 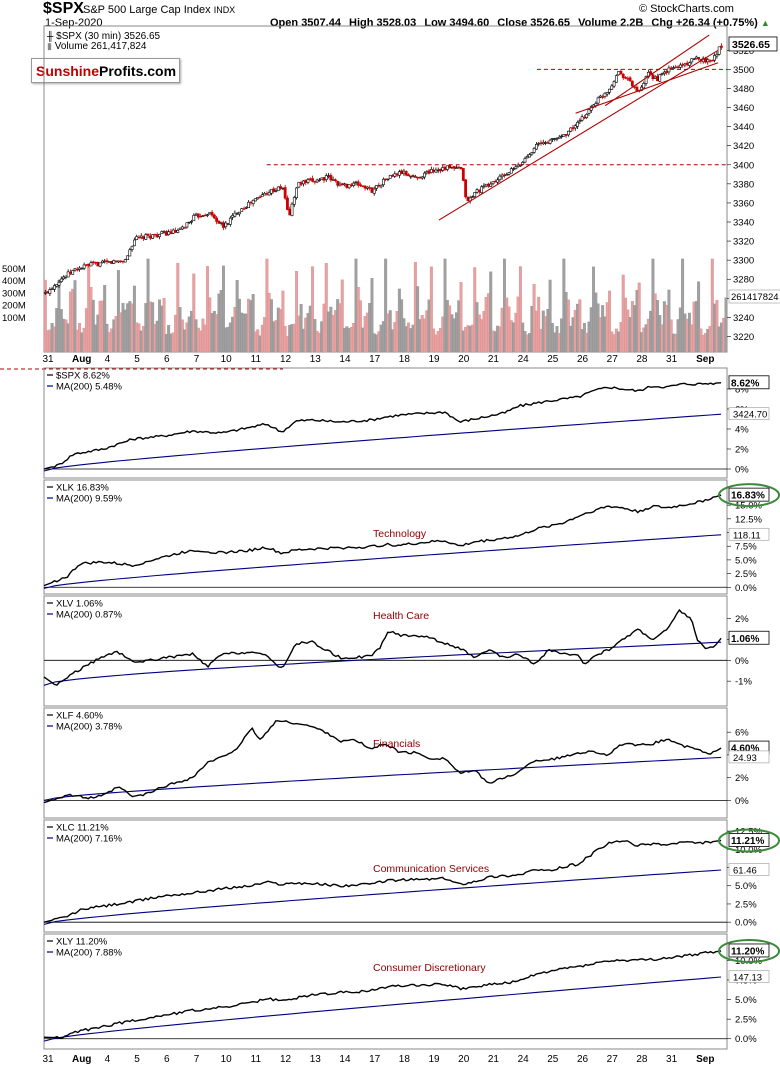 I want to click on price-tick-label: 3500, so click(x=743, y=70).